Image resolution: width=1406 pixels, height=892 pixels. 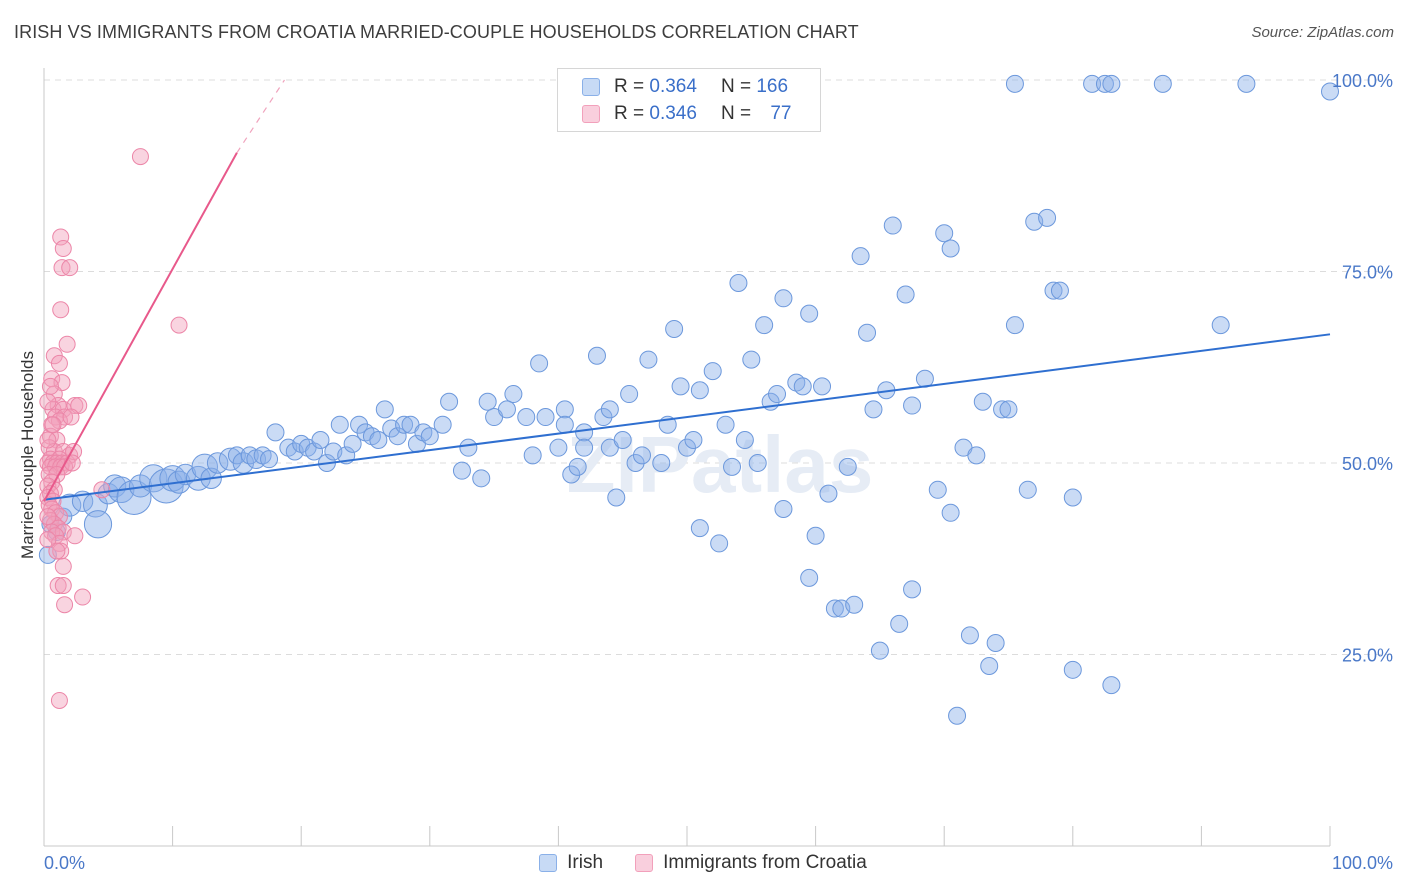 What do you see at coordinates (548, 863) in the screenshot?
I see `irish-legend-swatch` at bounding box center [548, 863].